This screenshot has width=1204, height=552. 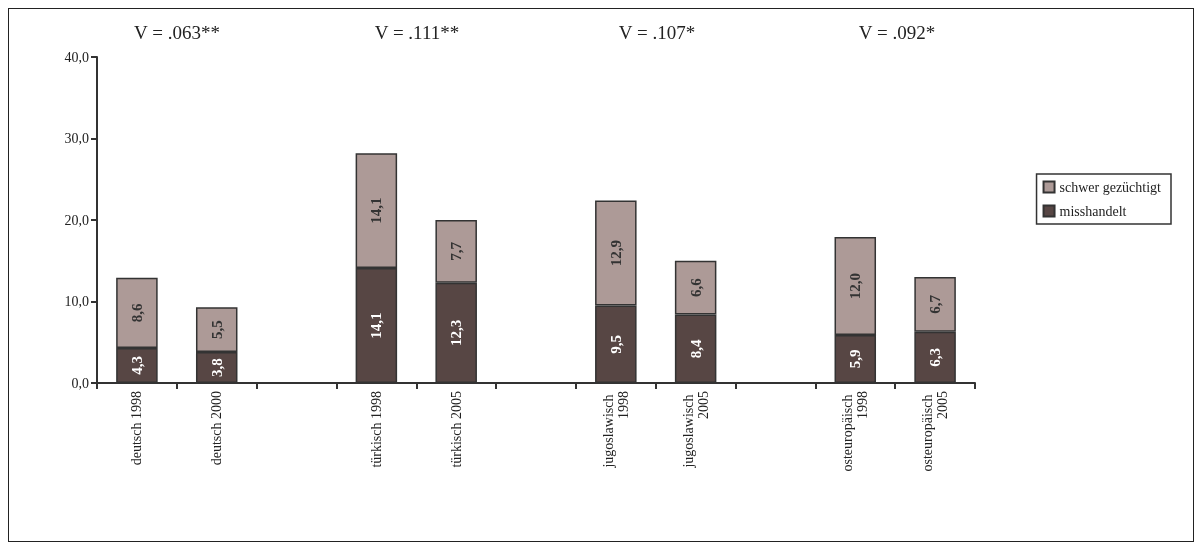 I want to click on data-label: 12,3, so click(x=456, y=332).